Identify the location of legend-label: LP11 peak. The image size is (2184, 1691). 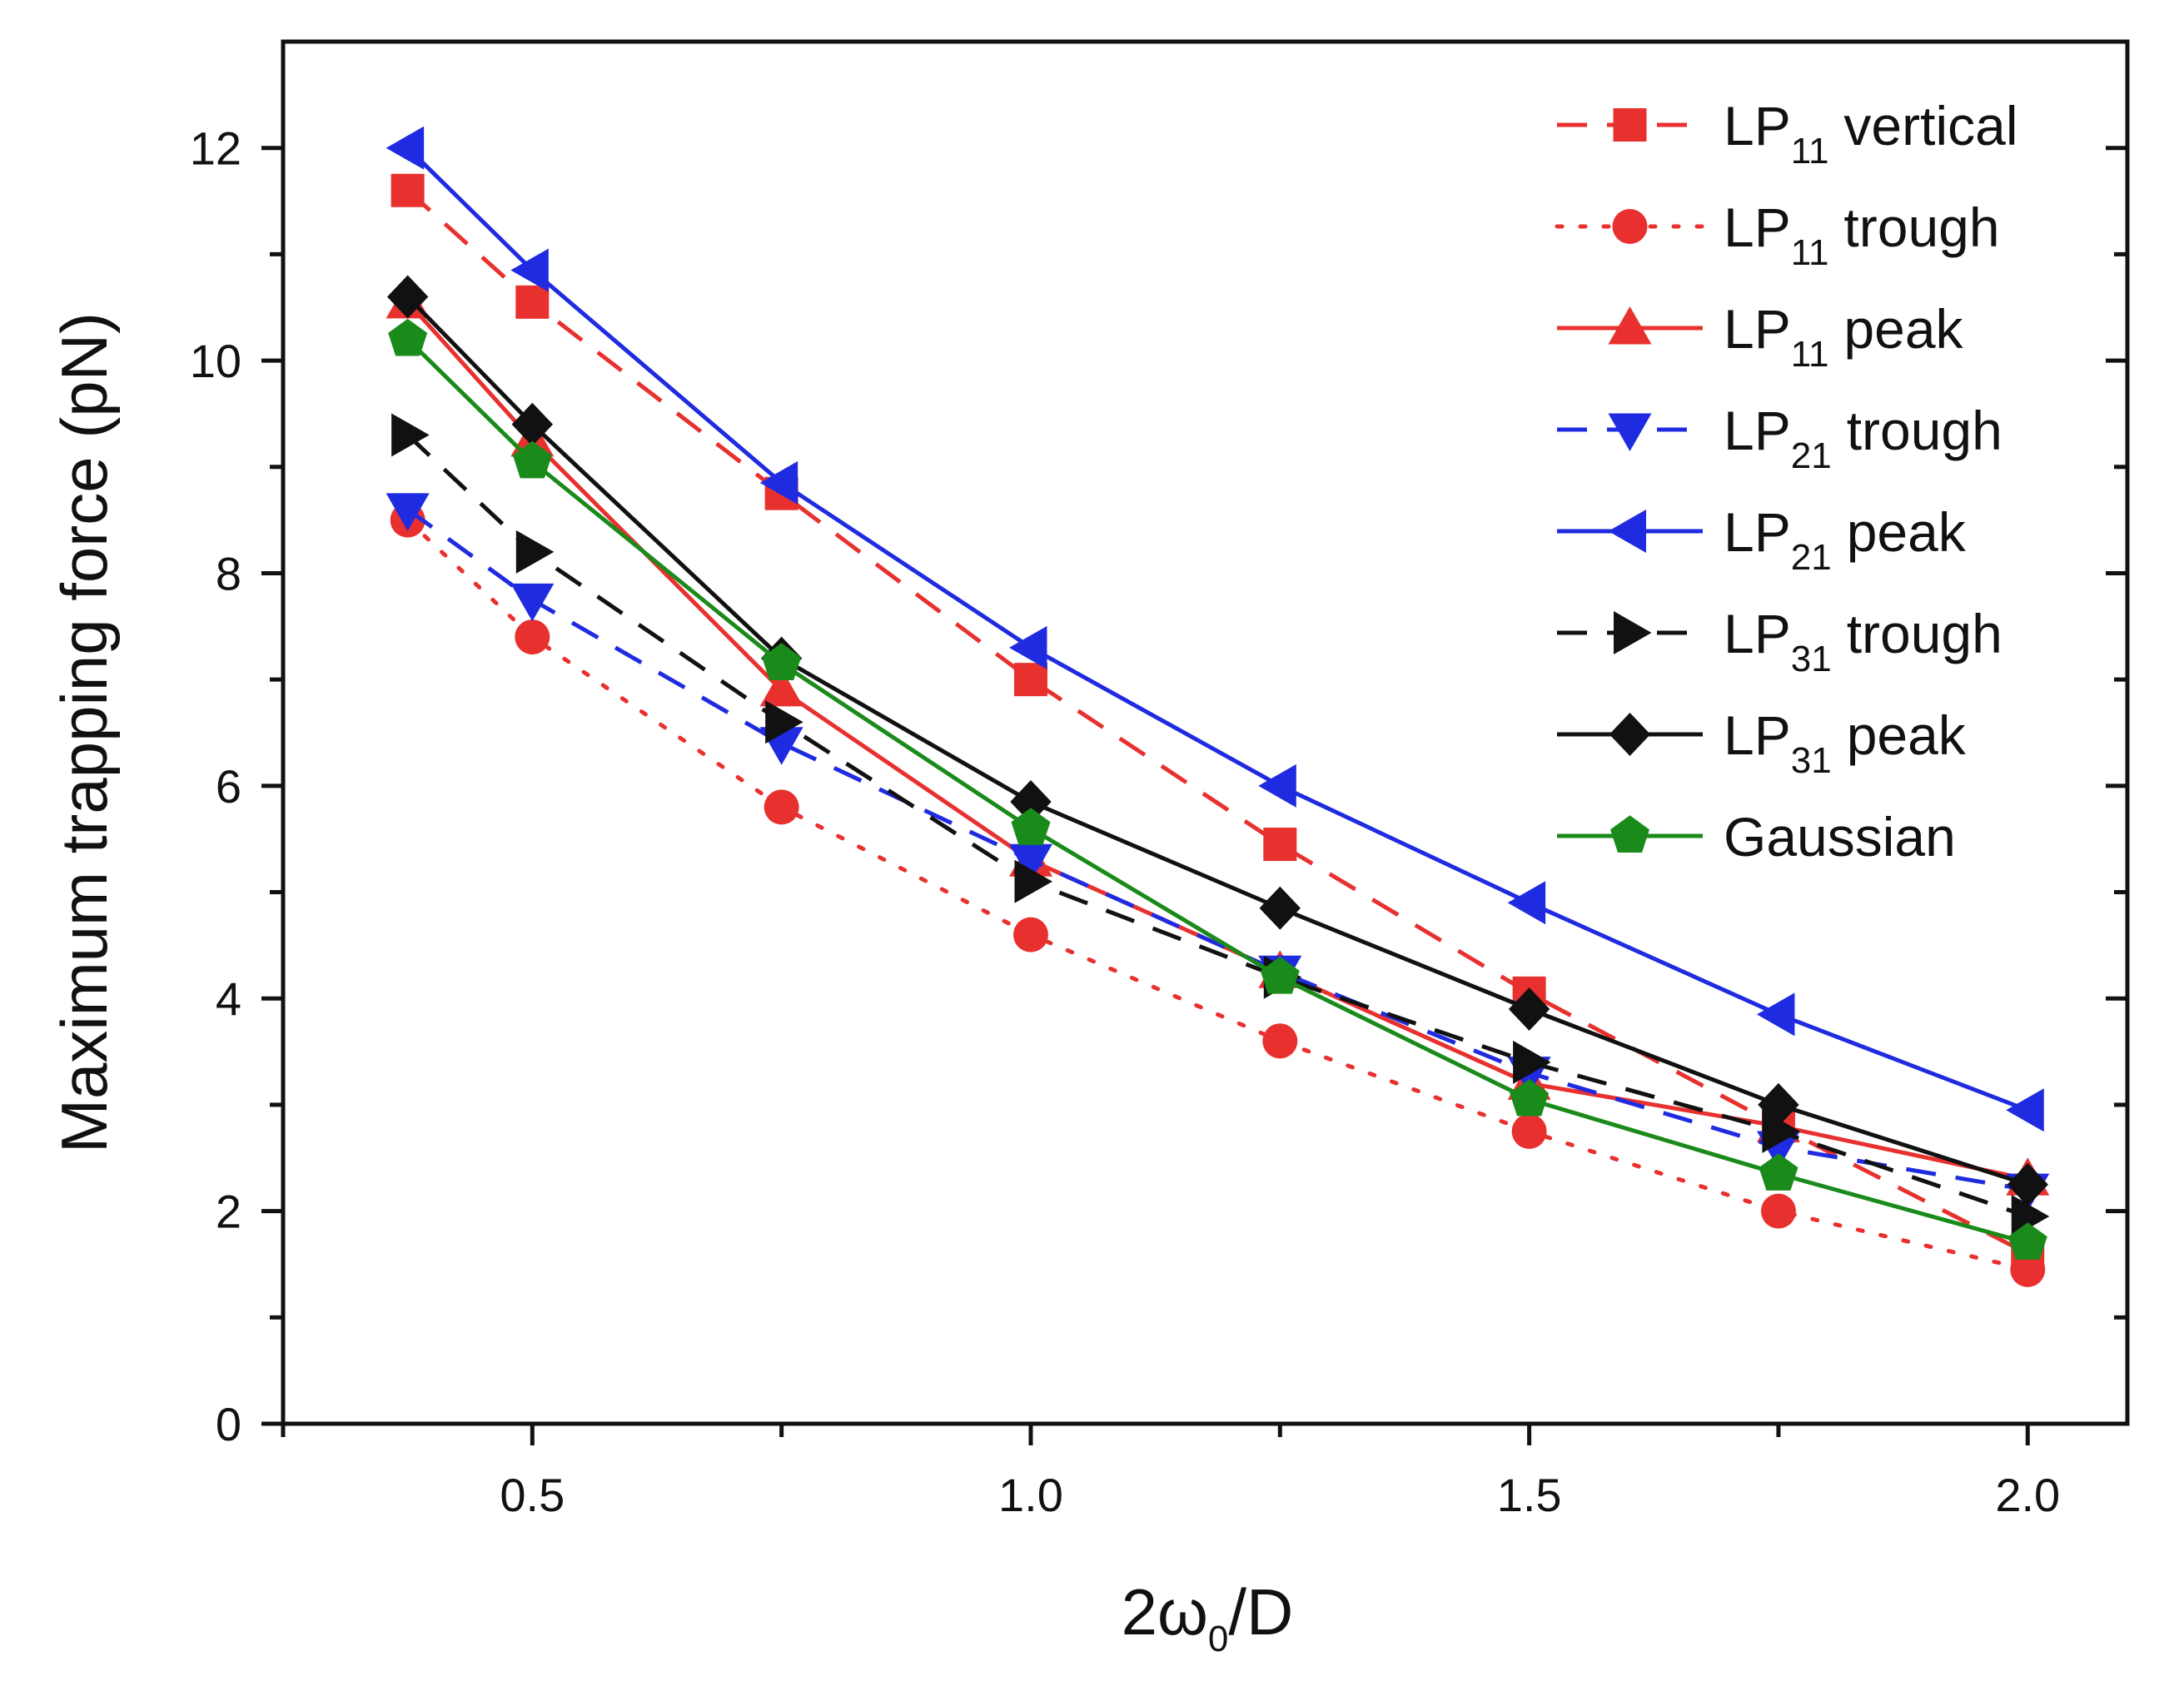
(1844, 336).